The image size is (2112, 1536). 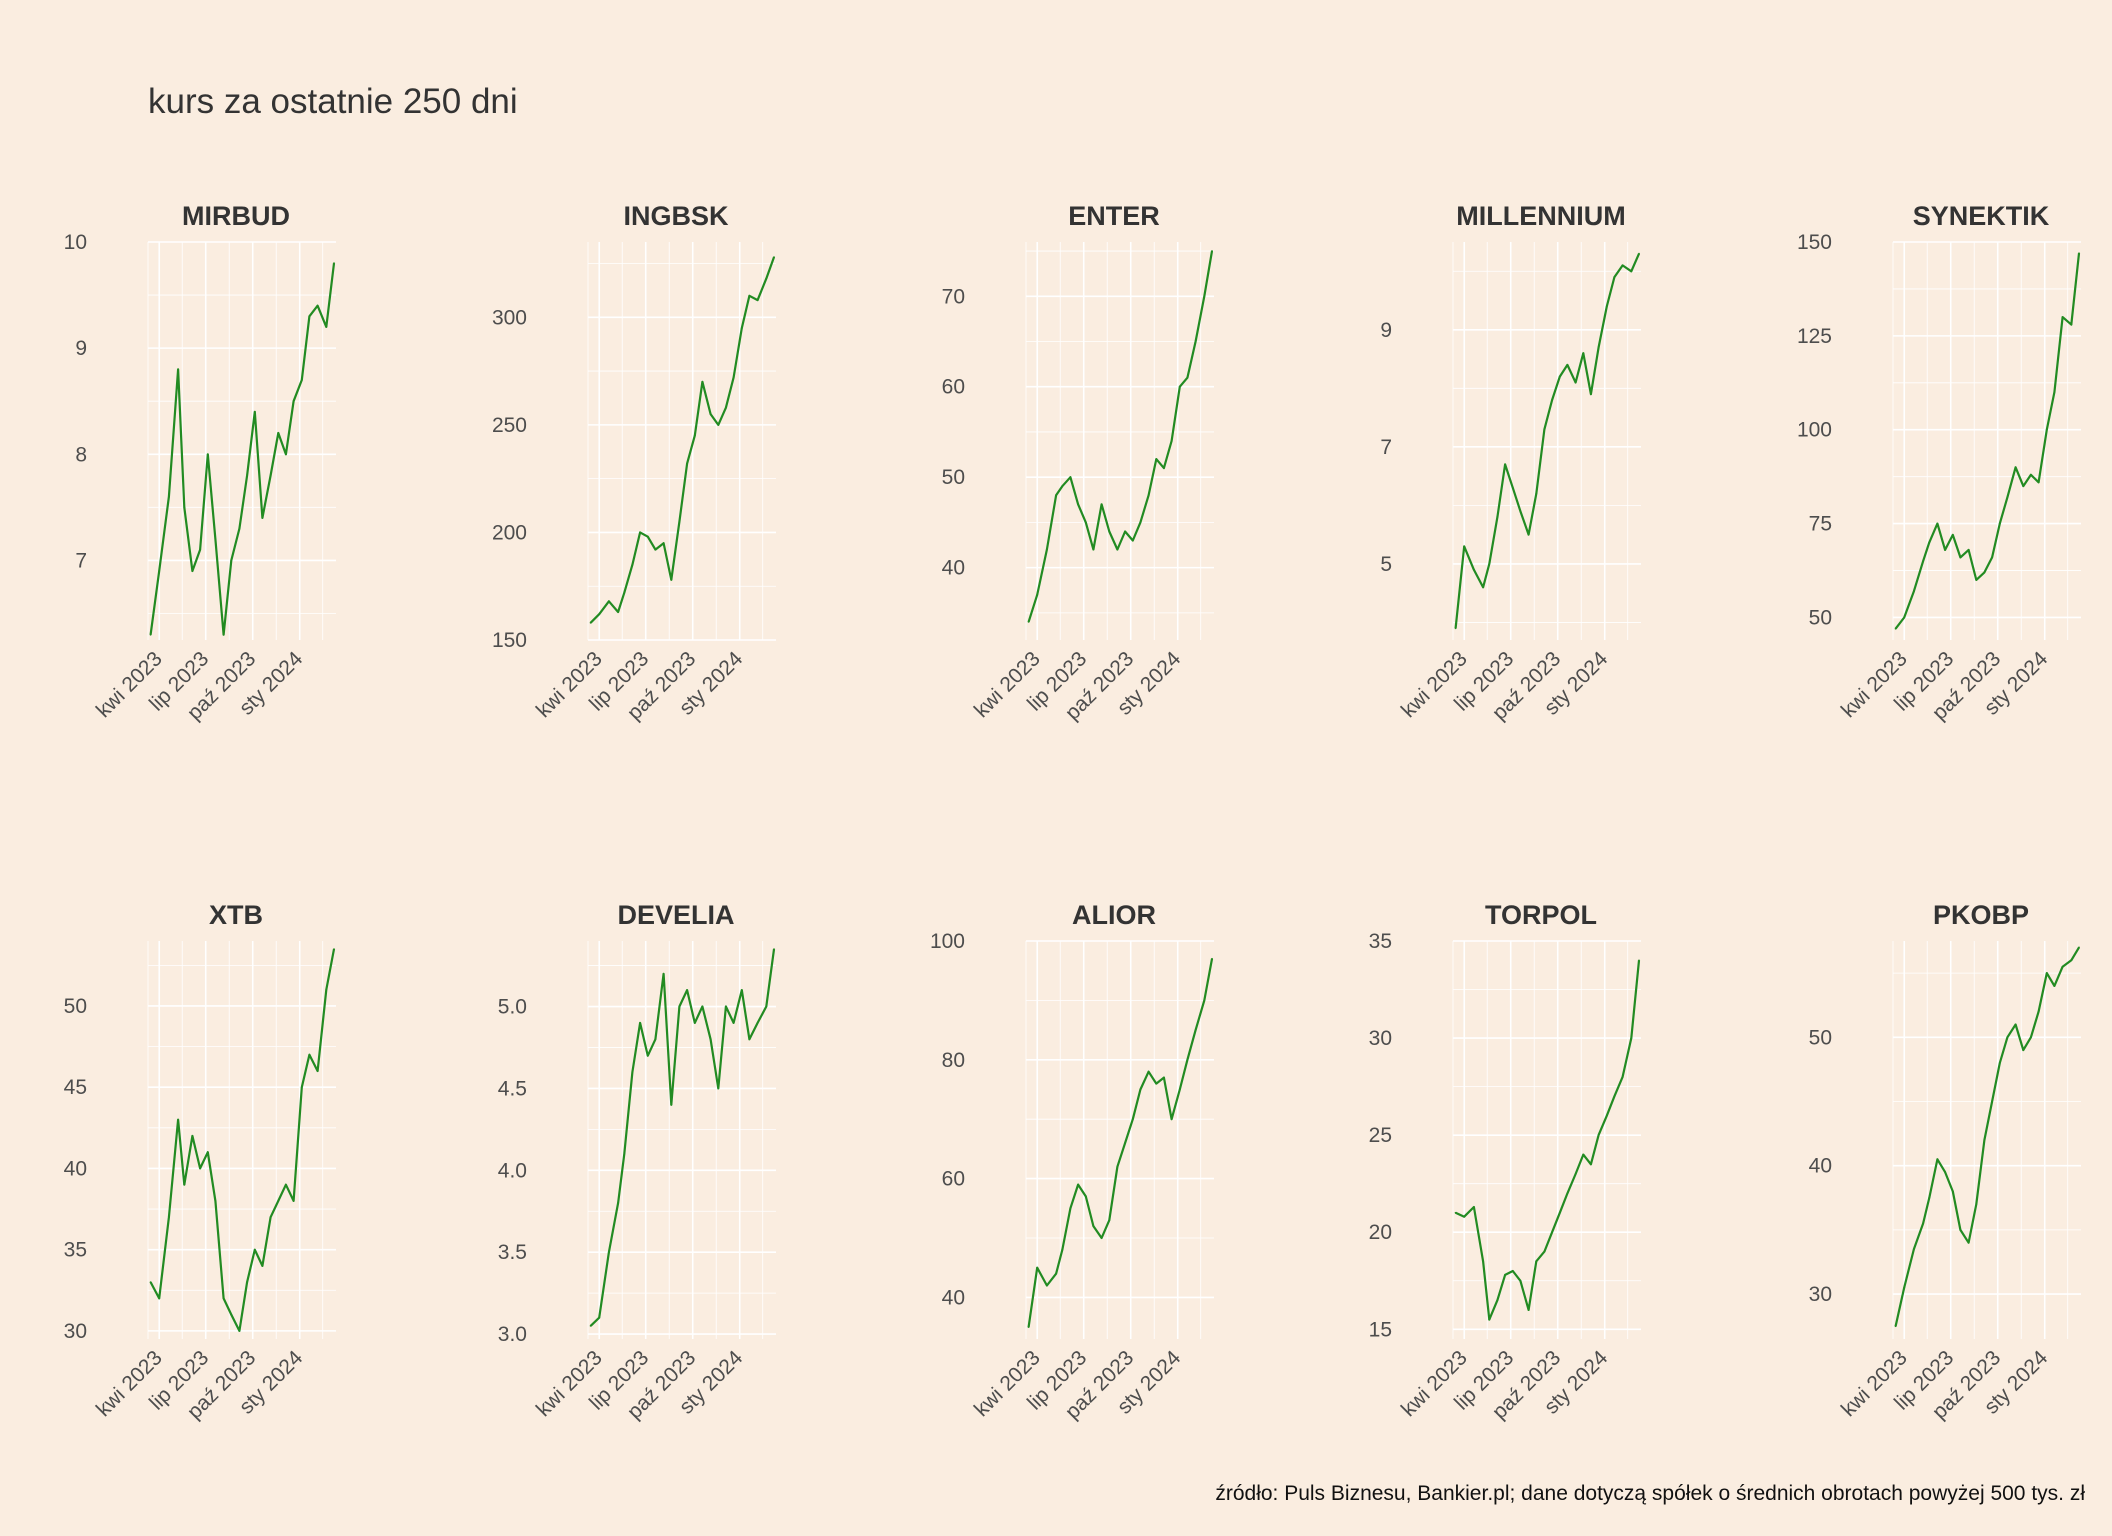 I want to click on y-tick-label: 150, so click(x=1814, y=242).